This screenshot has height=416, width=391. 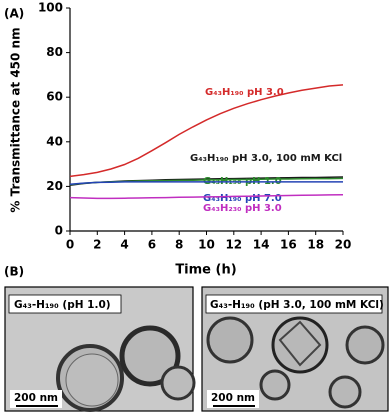 I want to click on micrograph: G₄₃-H₁₉₀ (pH 1.0) 200 nm, so click(x=100, y=349).